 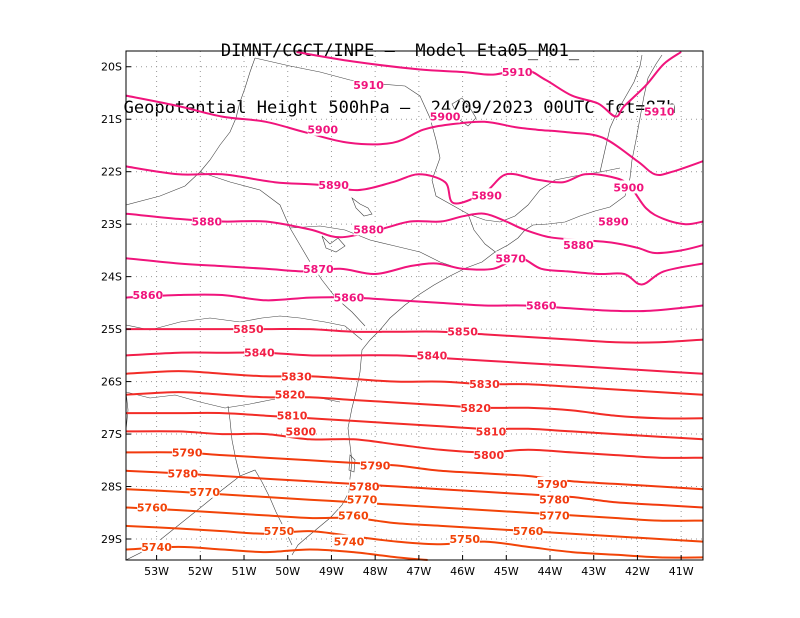 I want to click on contour-label: 5840, so click(x=259, y=353).